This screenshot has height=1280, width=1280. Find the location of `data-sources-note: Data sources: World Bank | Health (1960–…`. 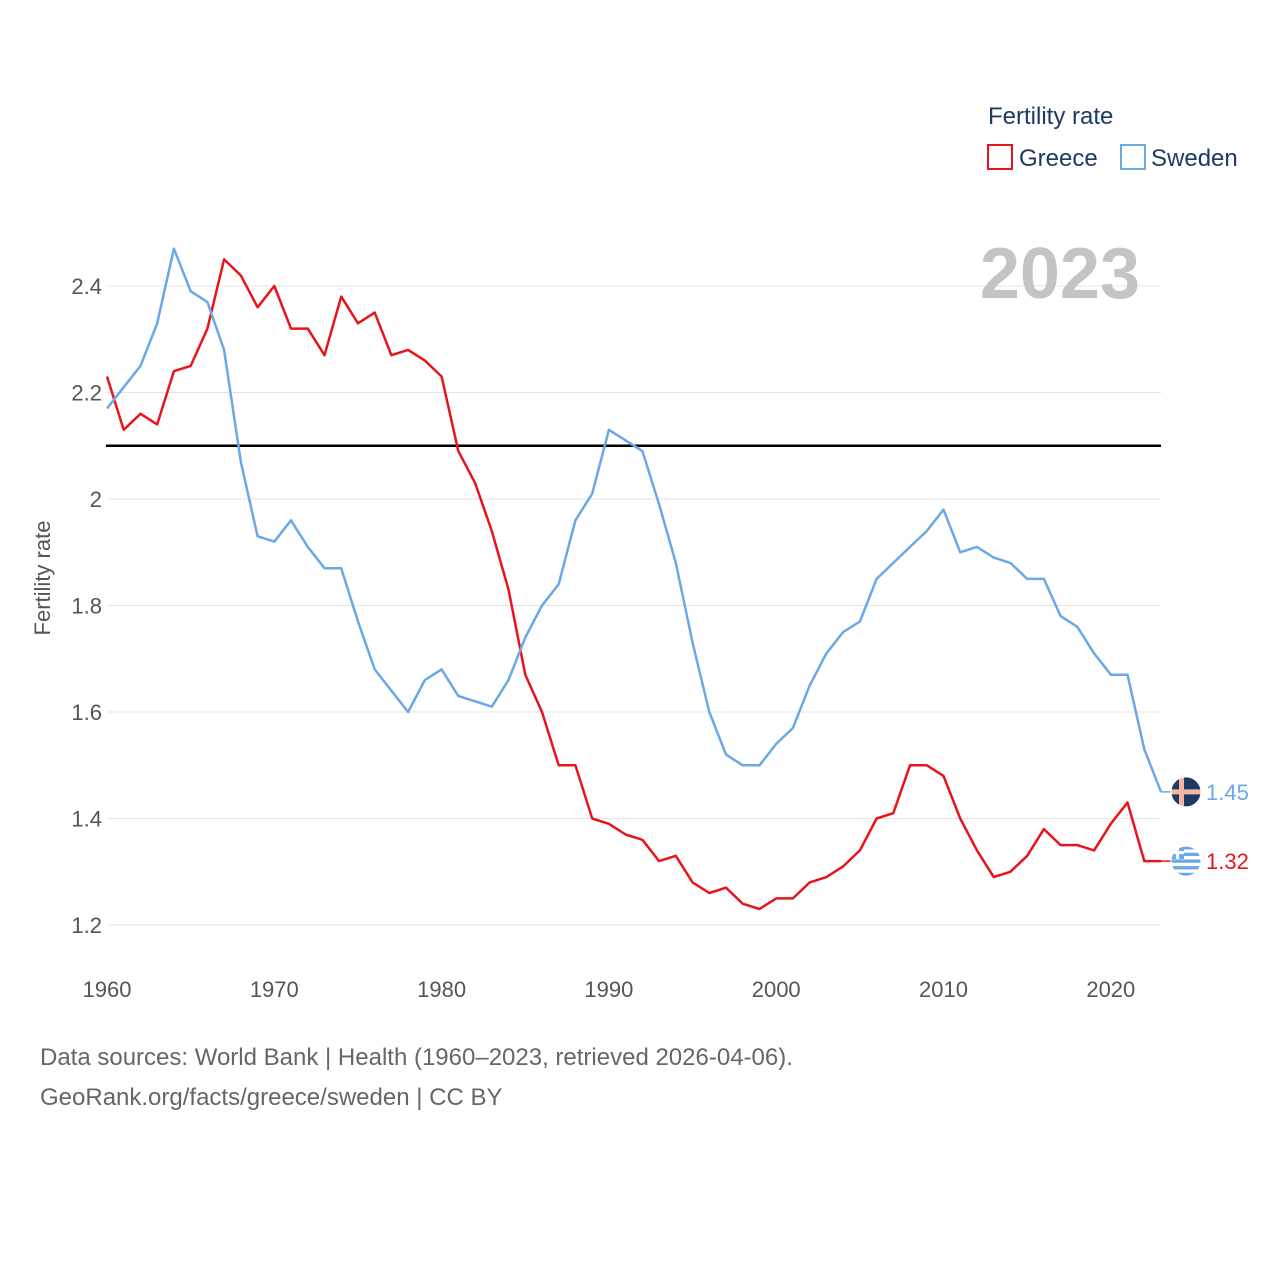

data-sources-note: Data sources: World Bank | Health (1960–… is located at coordinates (416, 1057).